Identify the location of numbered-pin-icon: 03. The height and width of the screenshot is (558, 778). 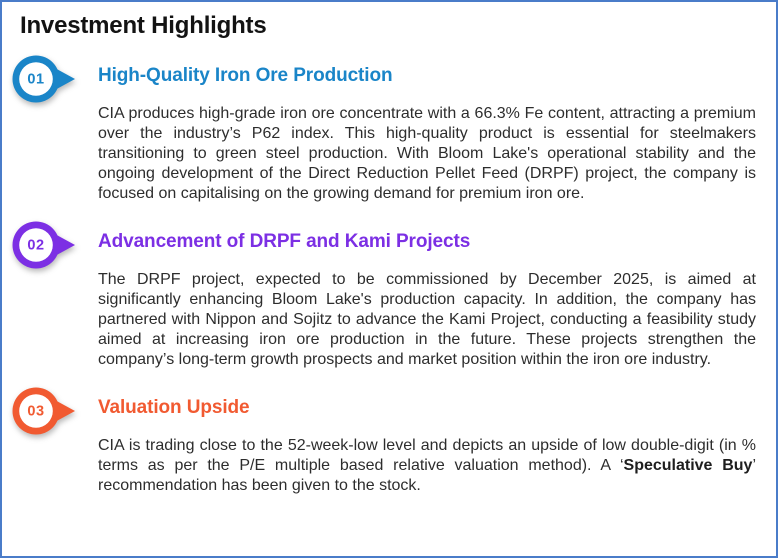
(43, 411).